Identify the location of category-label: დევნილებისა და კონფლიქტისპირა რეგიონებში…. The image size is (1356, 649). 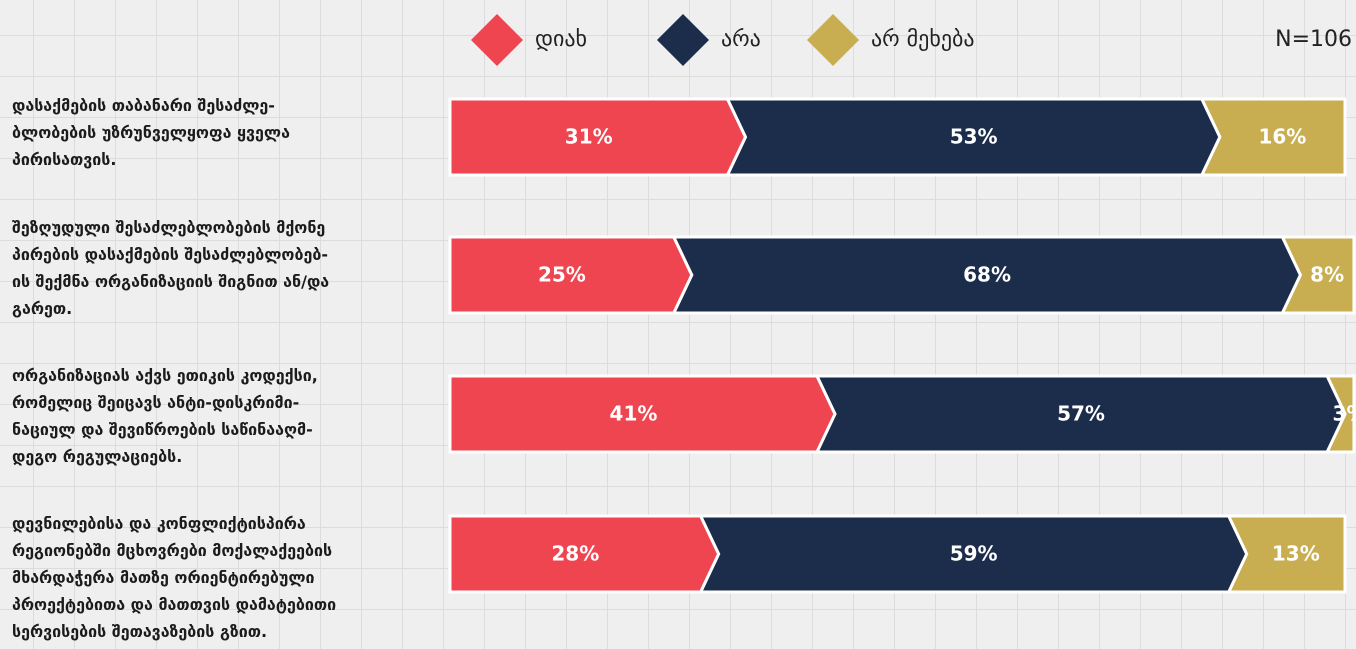
(174, 577).